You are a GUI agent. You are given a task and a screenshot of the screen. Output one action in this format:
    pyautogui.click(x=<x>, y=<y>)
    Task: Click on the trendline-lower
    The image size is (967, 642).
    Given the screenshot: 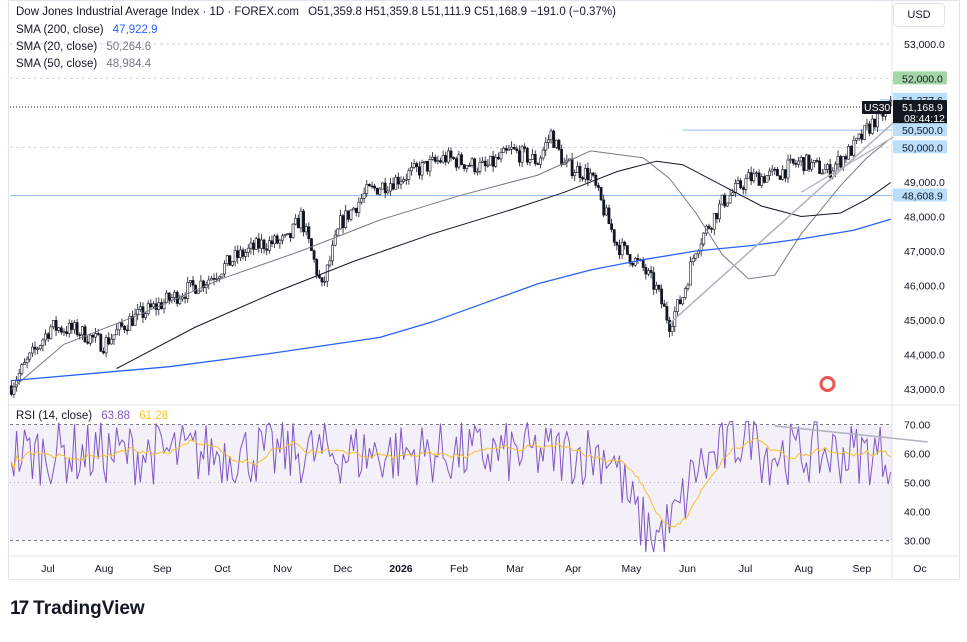 What is the action you would take?
    pyautogui.click(x=794, y=211)
    